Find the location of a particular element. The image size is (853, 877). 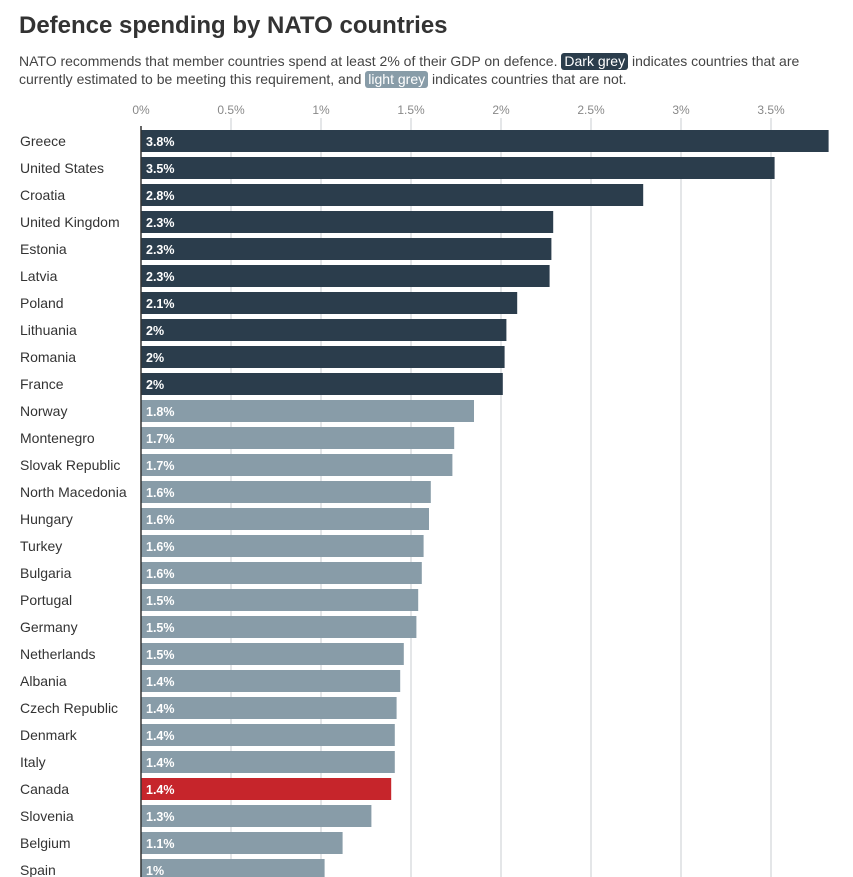

value-label: 1.8% is located at coordinates (160, 412).